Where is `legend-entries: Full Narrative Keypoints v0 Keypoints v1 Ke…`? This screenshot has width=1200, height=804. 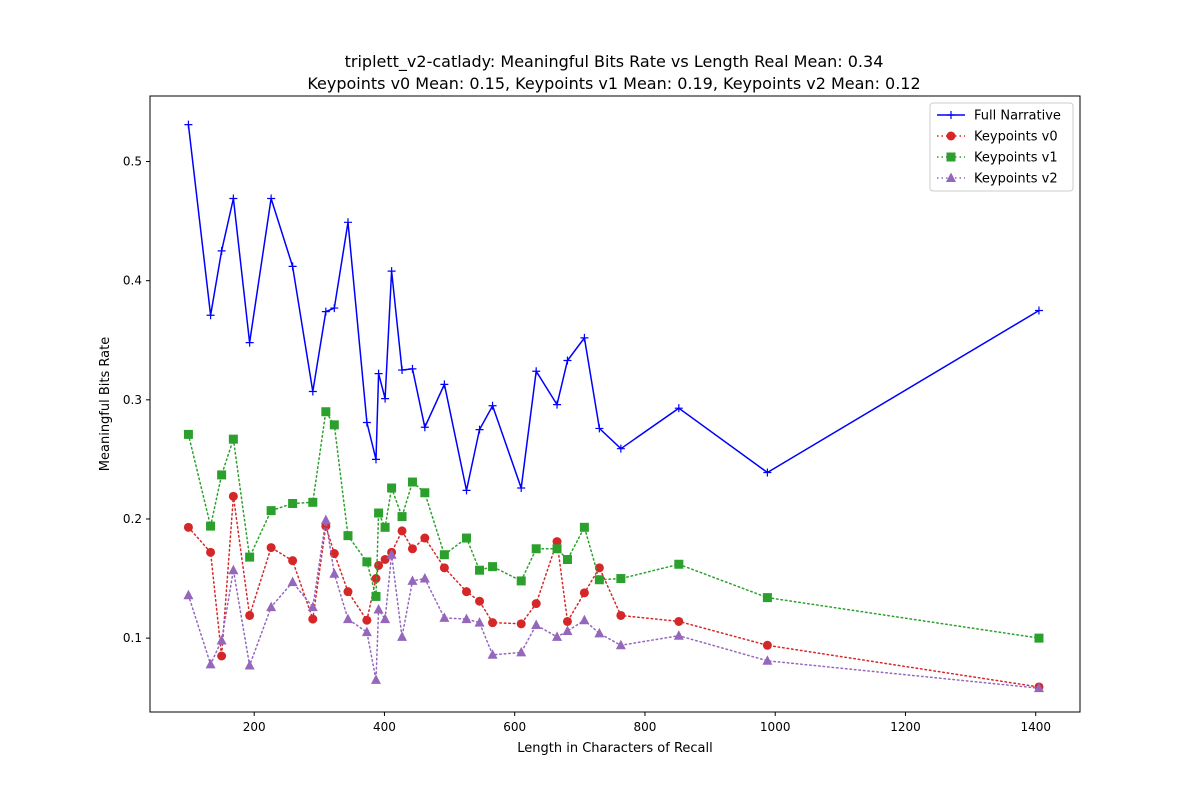 legend-entries: Full Narrative Keypoints v0 Keypoints v1 Ke… is located at coordinates (999, 148).